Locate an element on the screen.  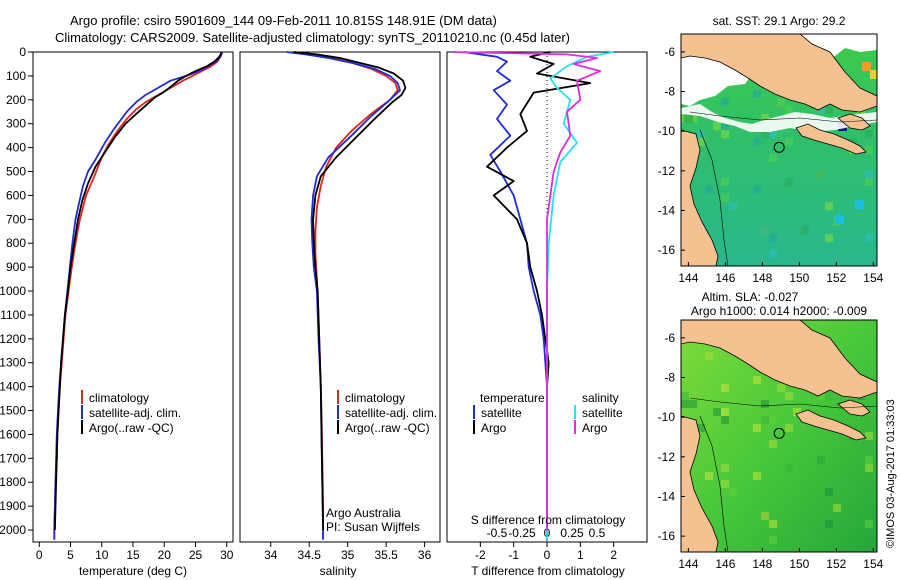
legend-argo-label: Argo(..raw -QC) is located at coordinates (387, 428).